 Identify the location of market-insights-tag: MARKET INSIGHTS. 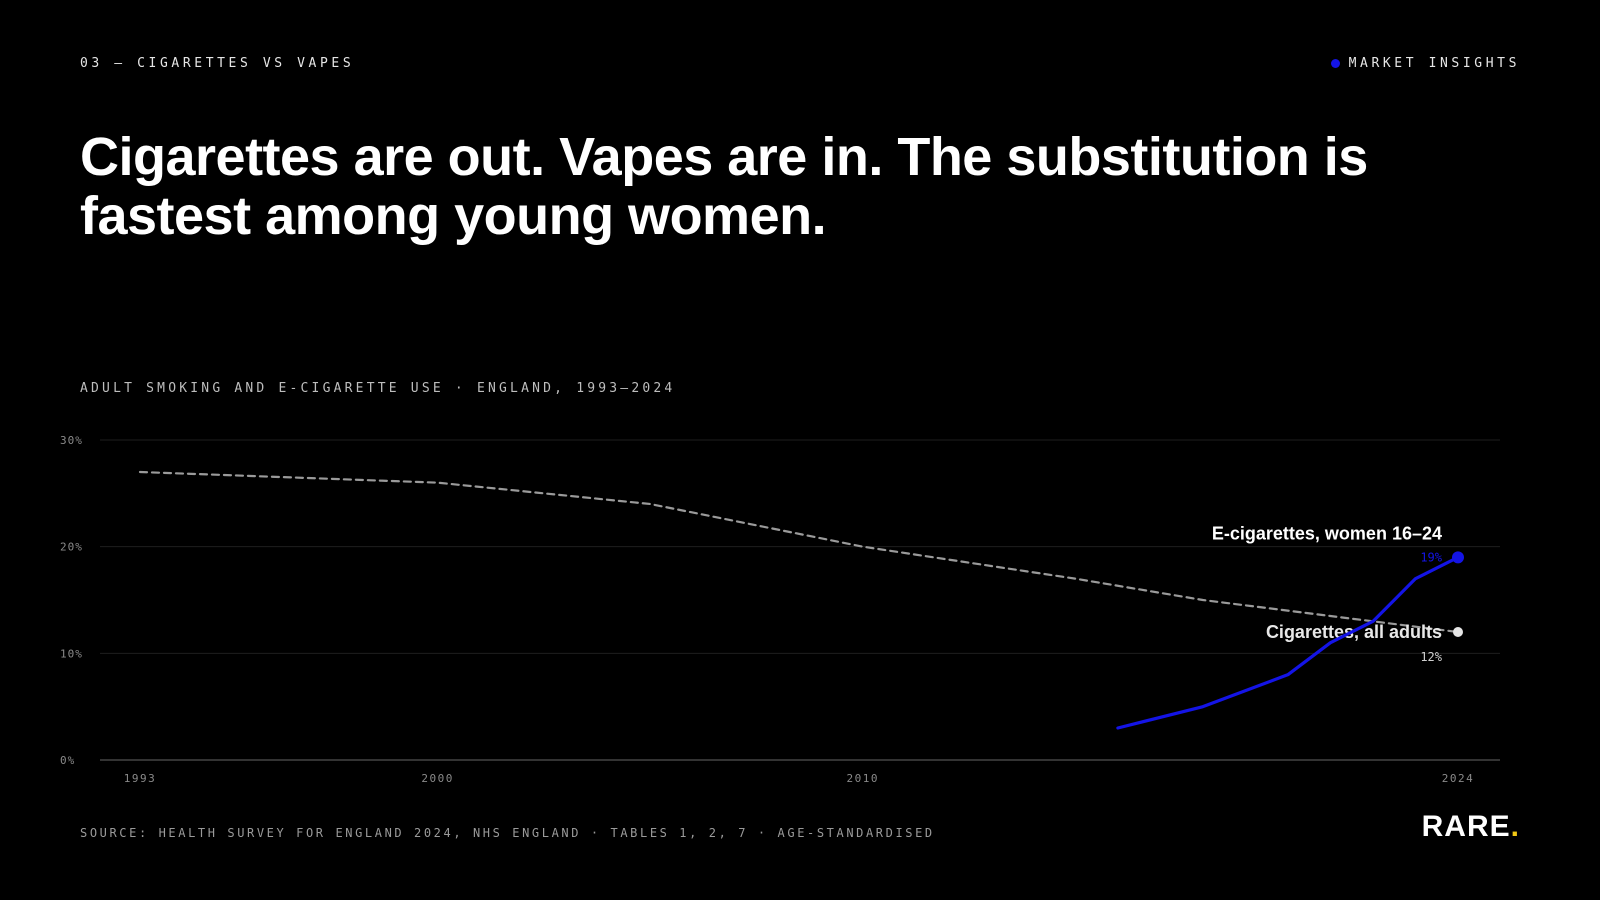
(1425, 63).